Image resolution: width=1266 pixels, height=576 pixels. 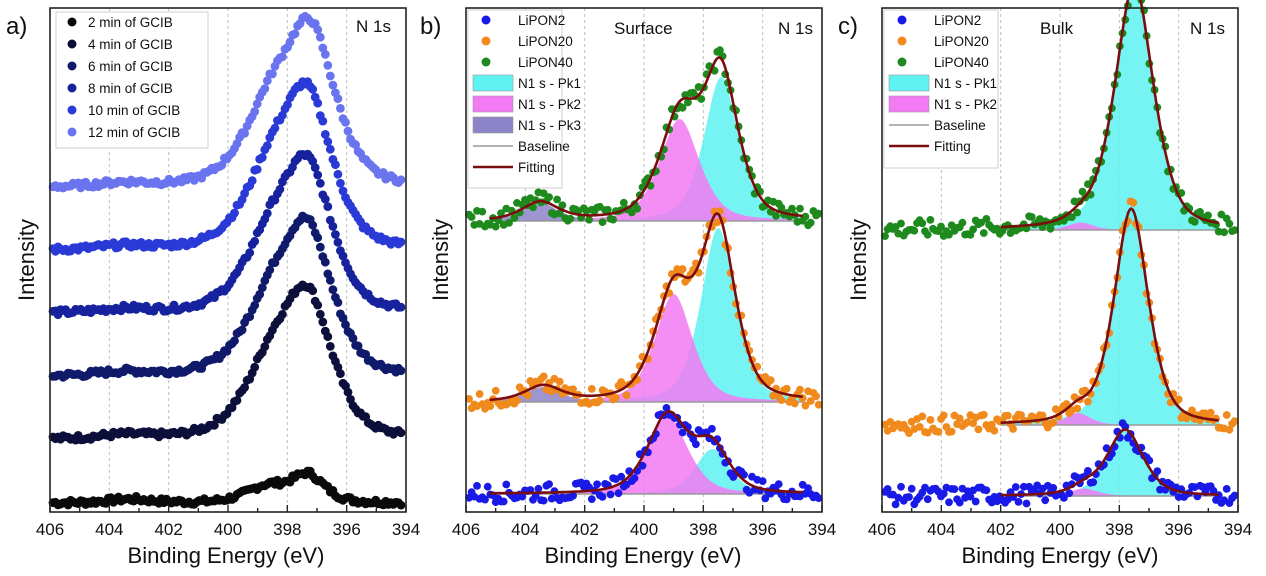 What do you see at coordinates (1060, 555) in the screenshot?
I see `panel-c-xlabel: Binding Energy (eV)` at bounding box center [1060, 555].